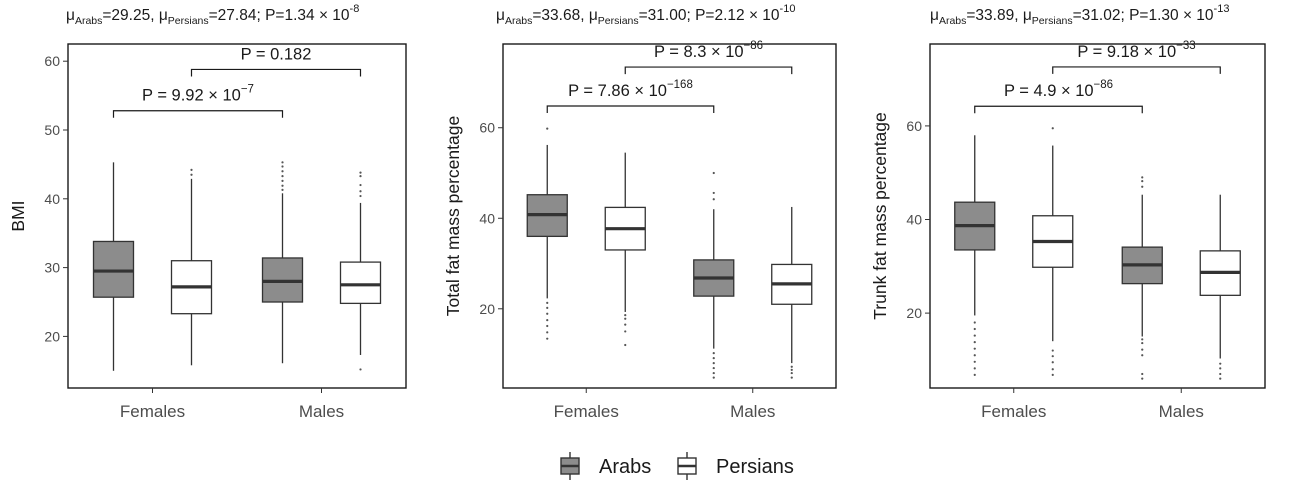  What do you see at coordinates (453, 216) in the screenshot?
I see `y-axis-title: Total fat mass percentage` at bounding box center [453, 216].